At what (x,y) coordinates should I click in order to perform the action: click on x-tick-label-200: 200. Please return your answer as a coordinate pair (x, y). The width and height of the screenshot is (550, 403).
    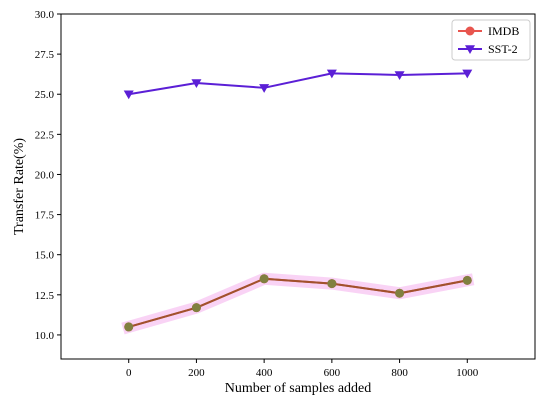
    Looking at the image, I should click on (196, 373).